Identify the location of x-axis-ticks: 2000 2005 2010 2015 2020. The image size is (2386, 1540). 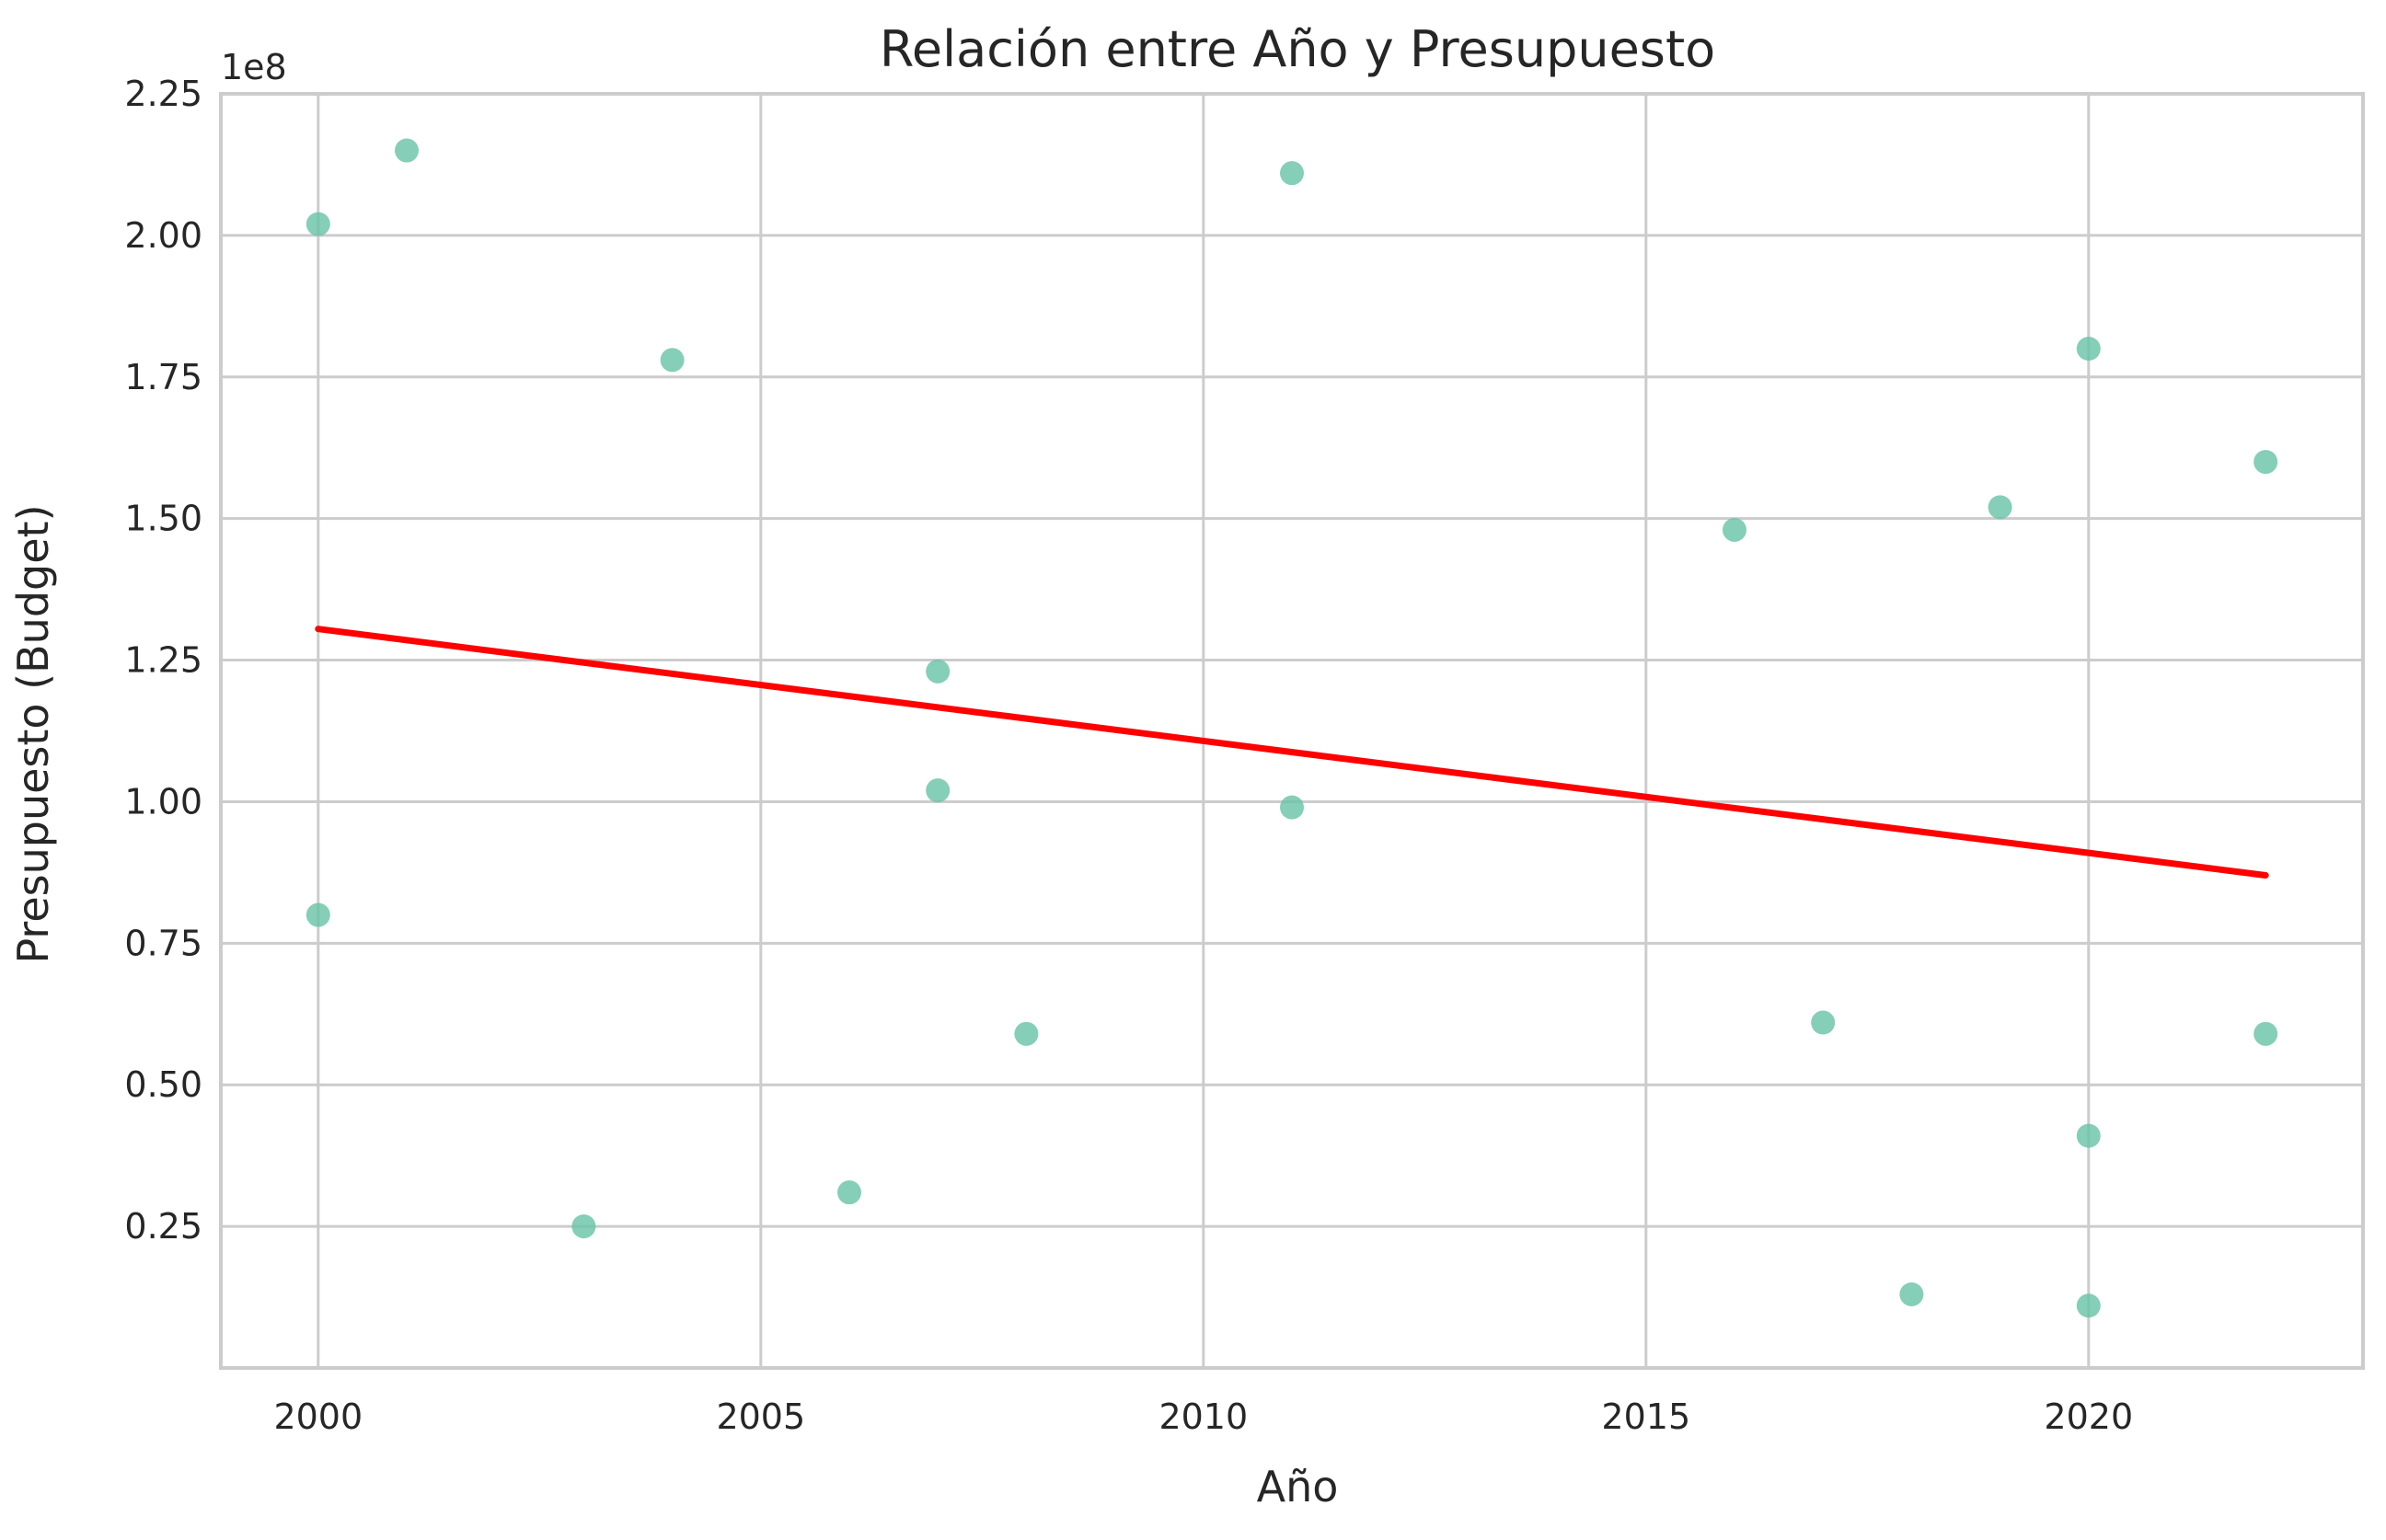
(1203, 1416).